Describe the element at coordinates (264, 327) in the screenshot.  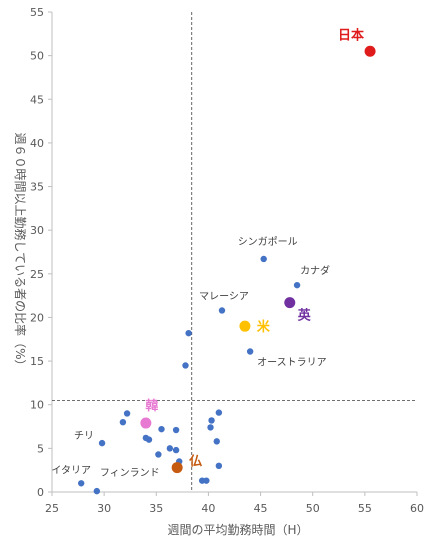
I see `point-label: 米` at that location.